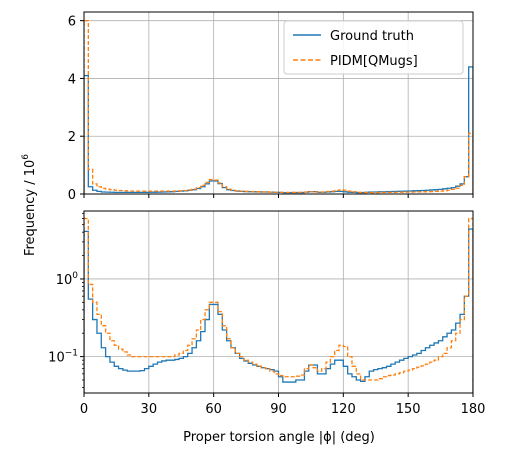 This screenshot has width=527, height=459. I want to click on y-axis-label-text: Frequency / 10, so click(30, 208).